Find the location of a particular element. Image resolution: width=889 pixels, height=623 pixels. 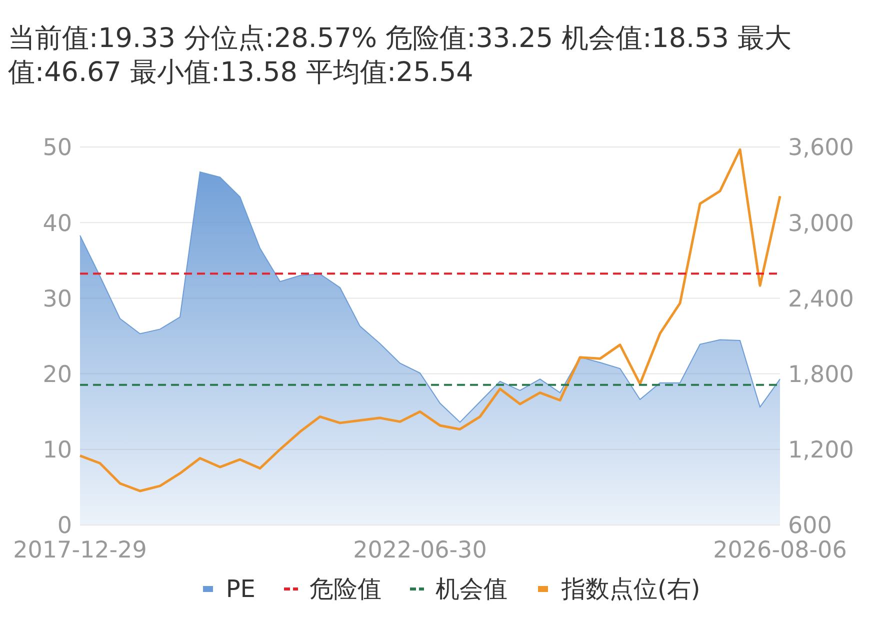

legend-label: 指数点位(右) is located at coordinates (630, 589).